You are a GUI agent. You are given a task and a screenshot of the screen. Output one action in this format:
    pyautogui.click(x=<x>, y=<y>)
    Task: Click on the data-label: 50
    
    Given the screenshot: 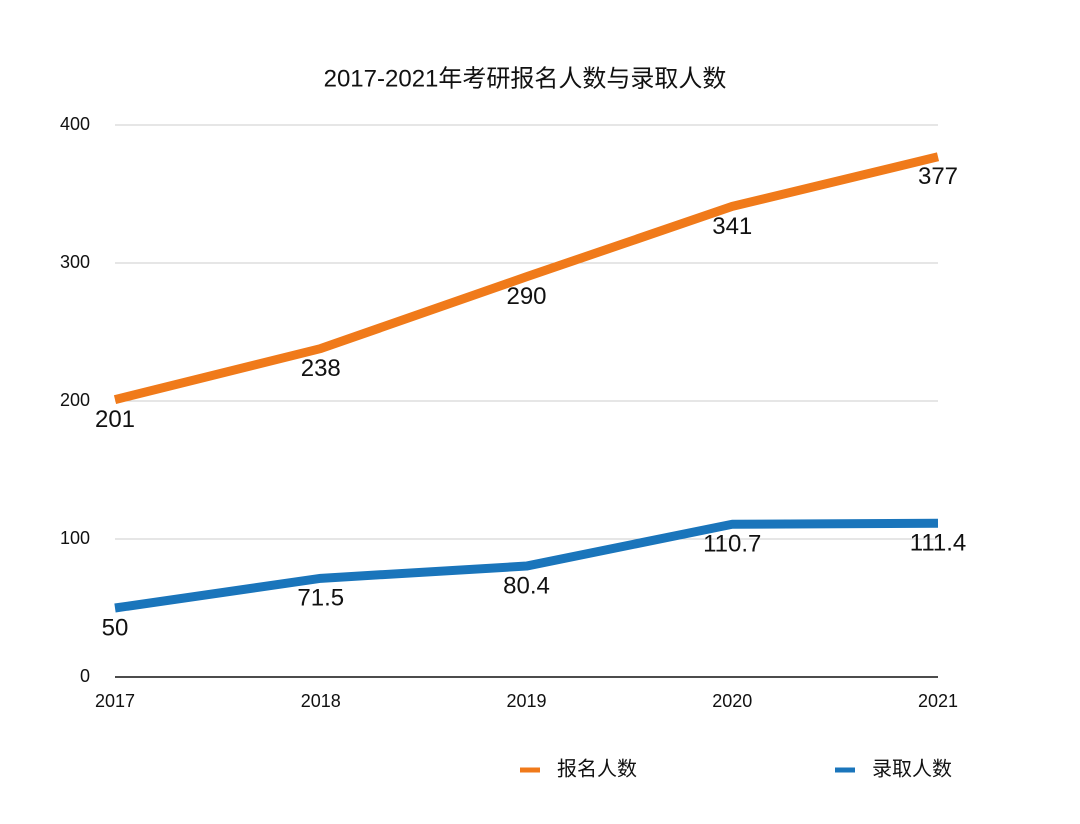 What is the action you would take?
    pyautogui.click(x=115, y=627)
    